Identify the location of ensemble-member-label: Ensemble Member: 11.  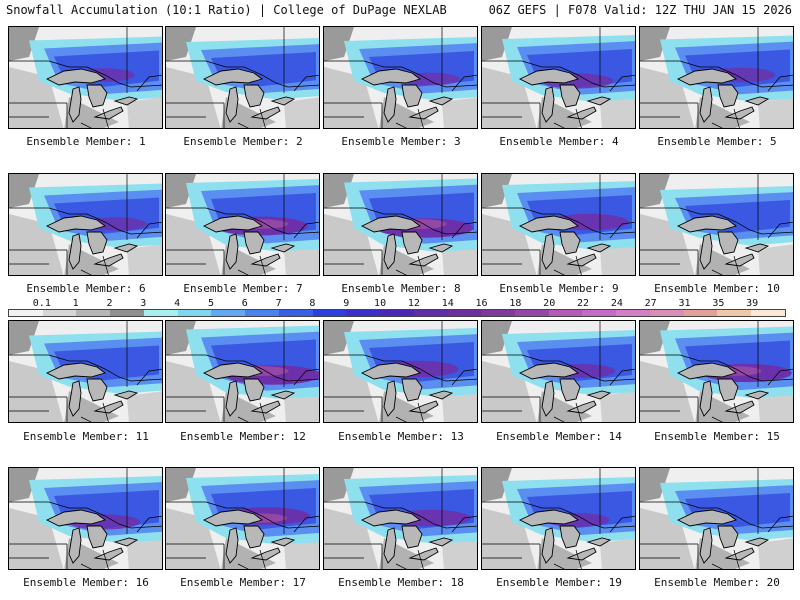
(86, 436).